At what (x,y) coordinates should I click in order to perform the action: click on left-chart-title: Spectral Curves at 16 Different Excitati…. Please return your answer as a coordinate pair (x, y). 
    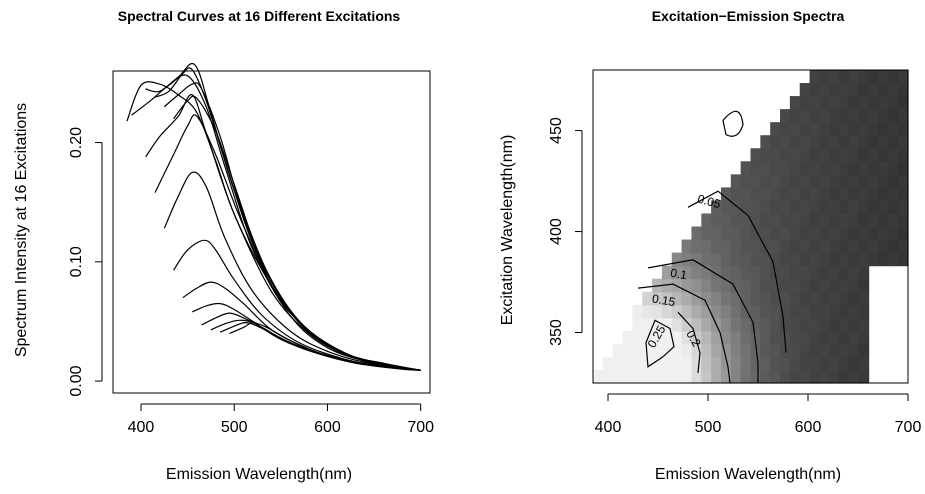
    Looking at the image, I should click on (259, 16).